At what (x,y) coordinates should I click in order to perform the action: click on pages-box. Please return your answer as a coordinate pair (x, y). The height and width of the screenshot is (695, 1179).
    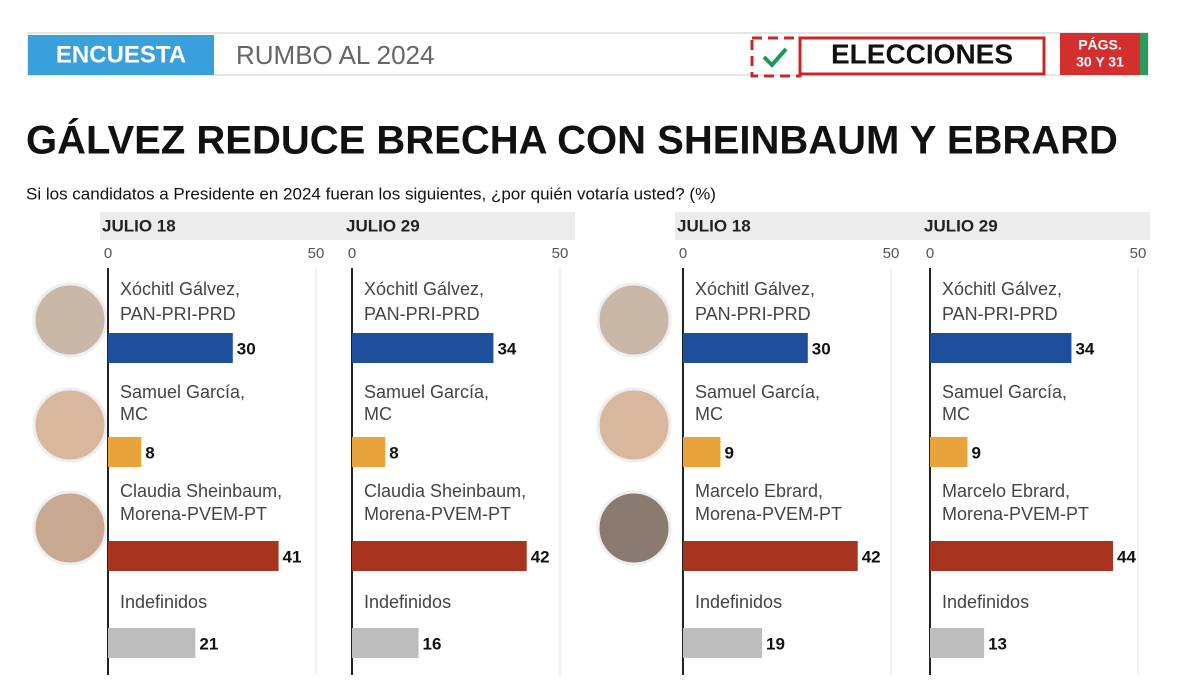
    Looking at the image, I should click on (1100, 54).